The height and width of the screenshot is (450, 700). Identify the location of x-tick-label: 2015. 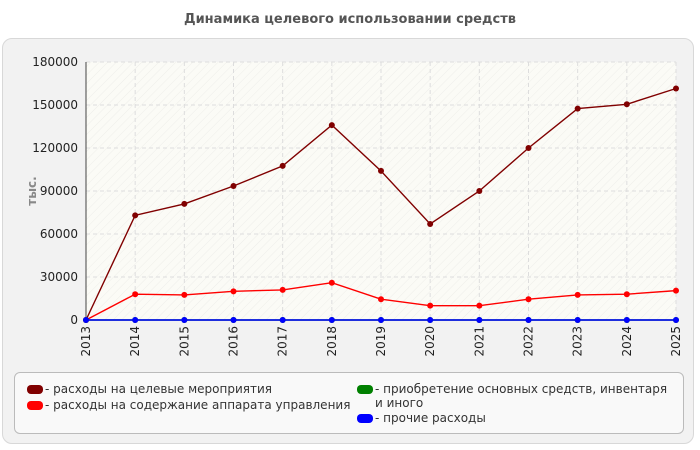
(184, 341).